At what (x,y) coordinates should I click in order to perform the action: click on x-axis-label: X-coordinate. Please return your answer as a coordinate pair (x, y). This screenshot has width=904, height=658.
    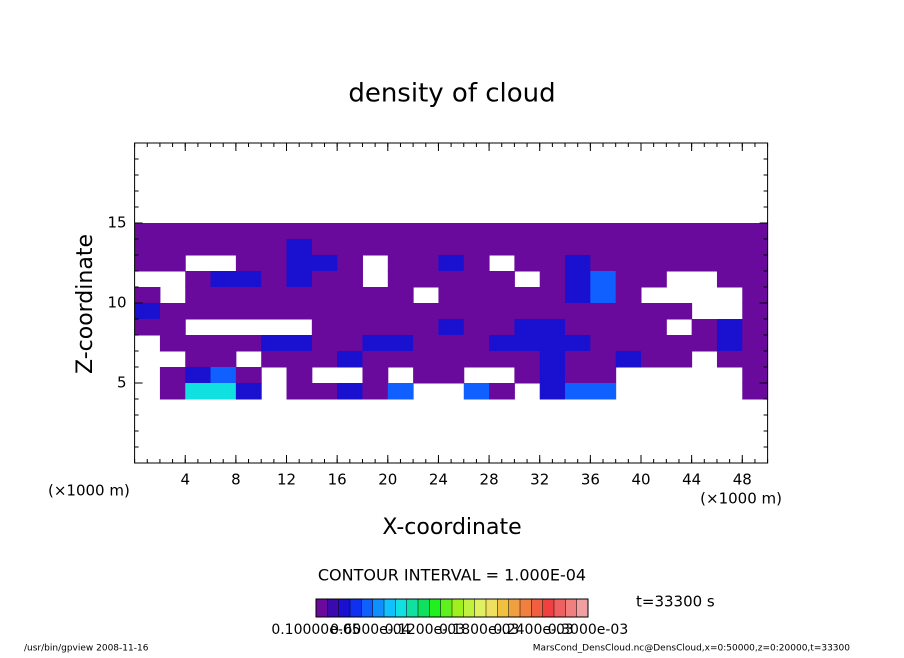
    Looking at the image, I should click on (451, 527).